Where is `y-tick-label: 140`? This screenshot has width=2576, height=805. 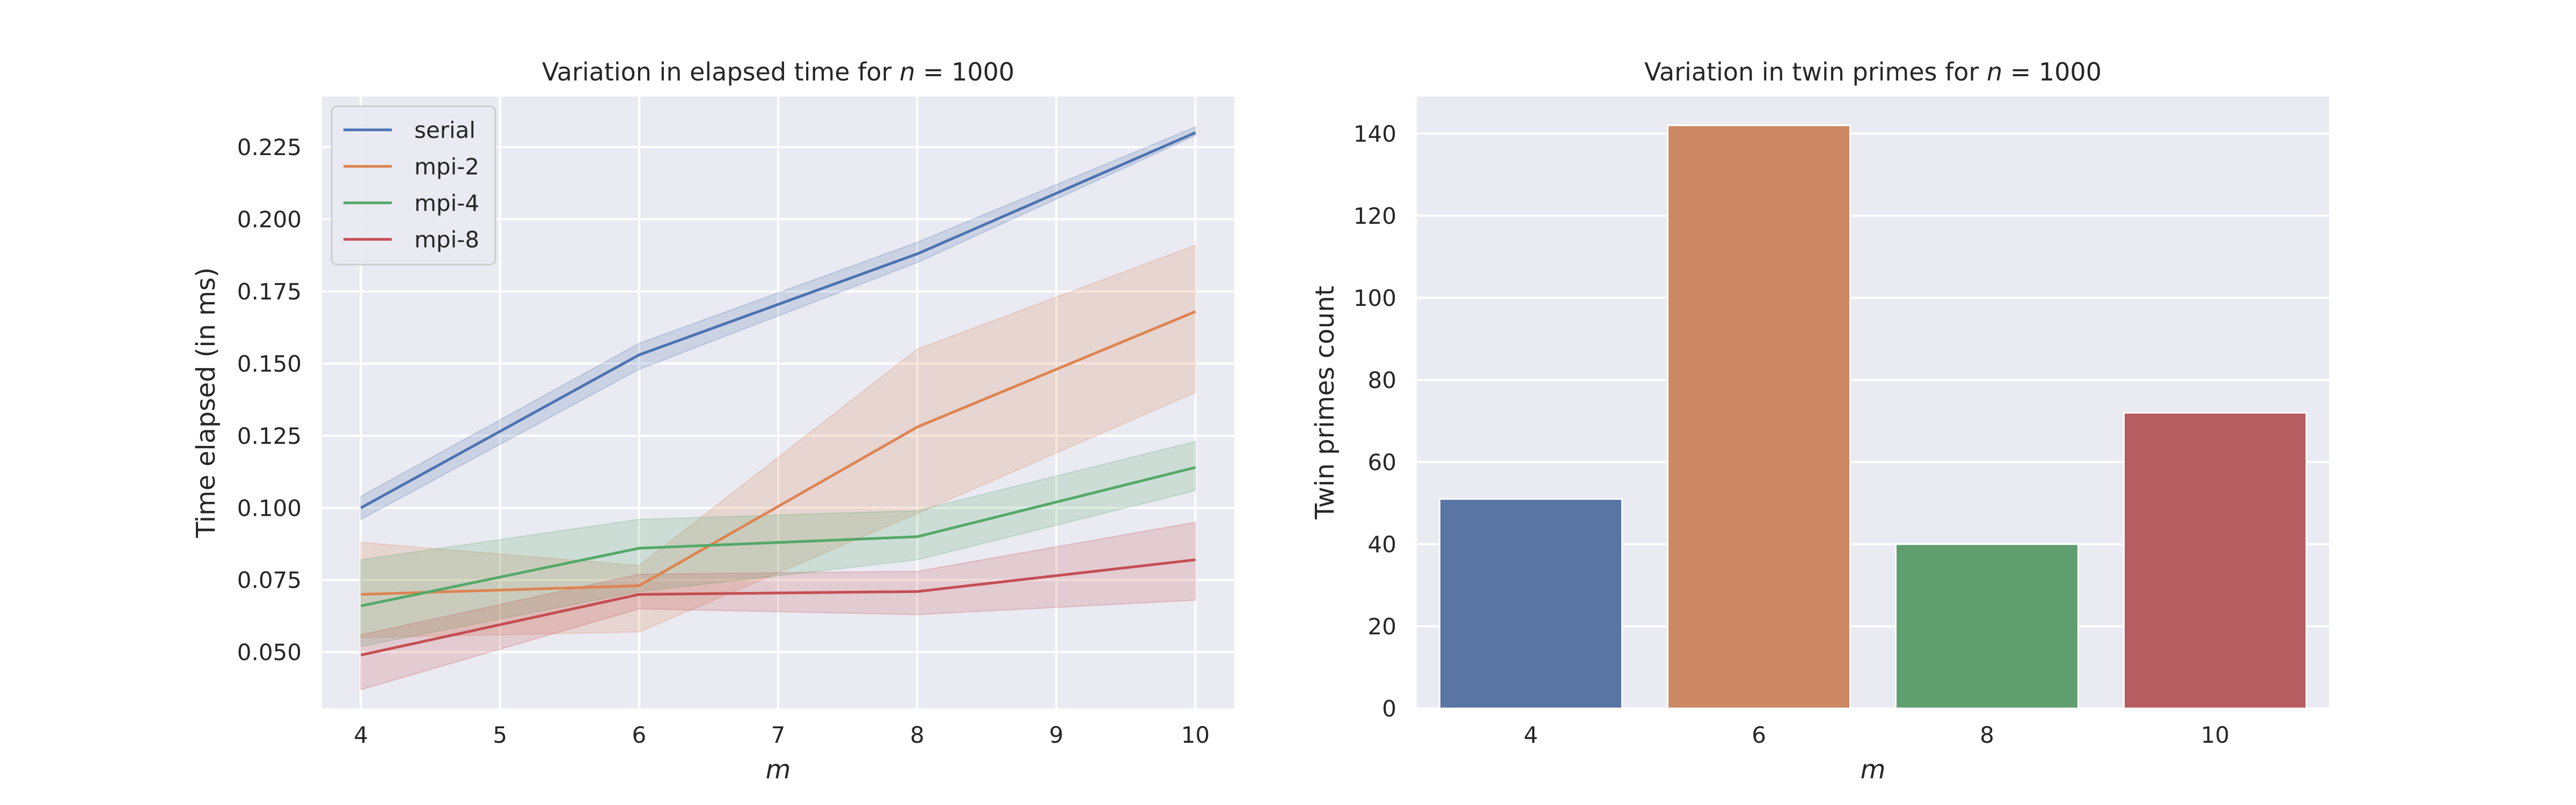
y-tick-label: 140 is located at coordinates (1374, 134).